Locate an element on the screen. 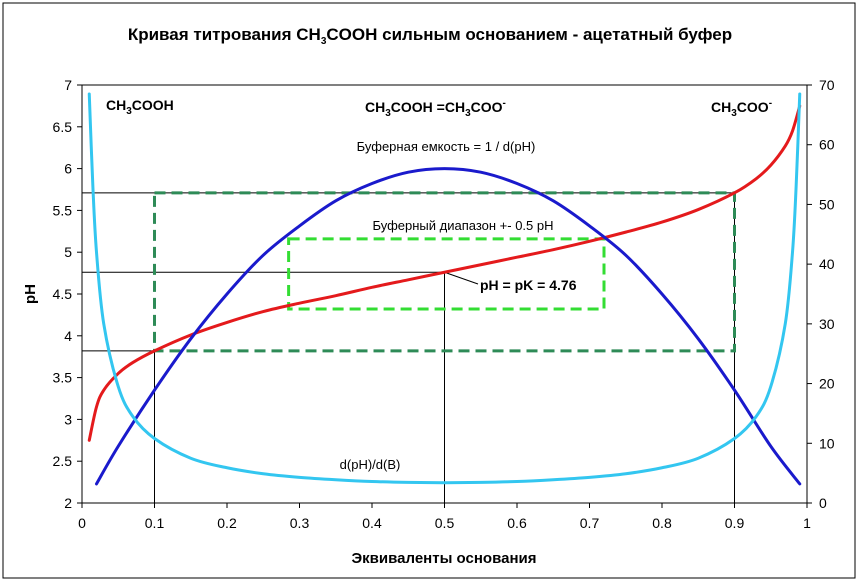 The height and width of the screenshot is (582, 859). annotation-pk-label: pH = pK = 4.76 is located at coordinates (528, 285).